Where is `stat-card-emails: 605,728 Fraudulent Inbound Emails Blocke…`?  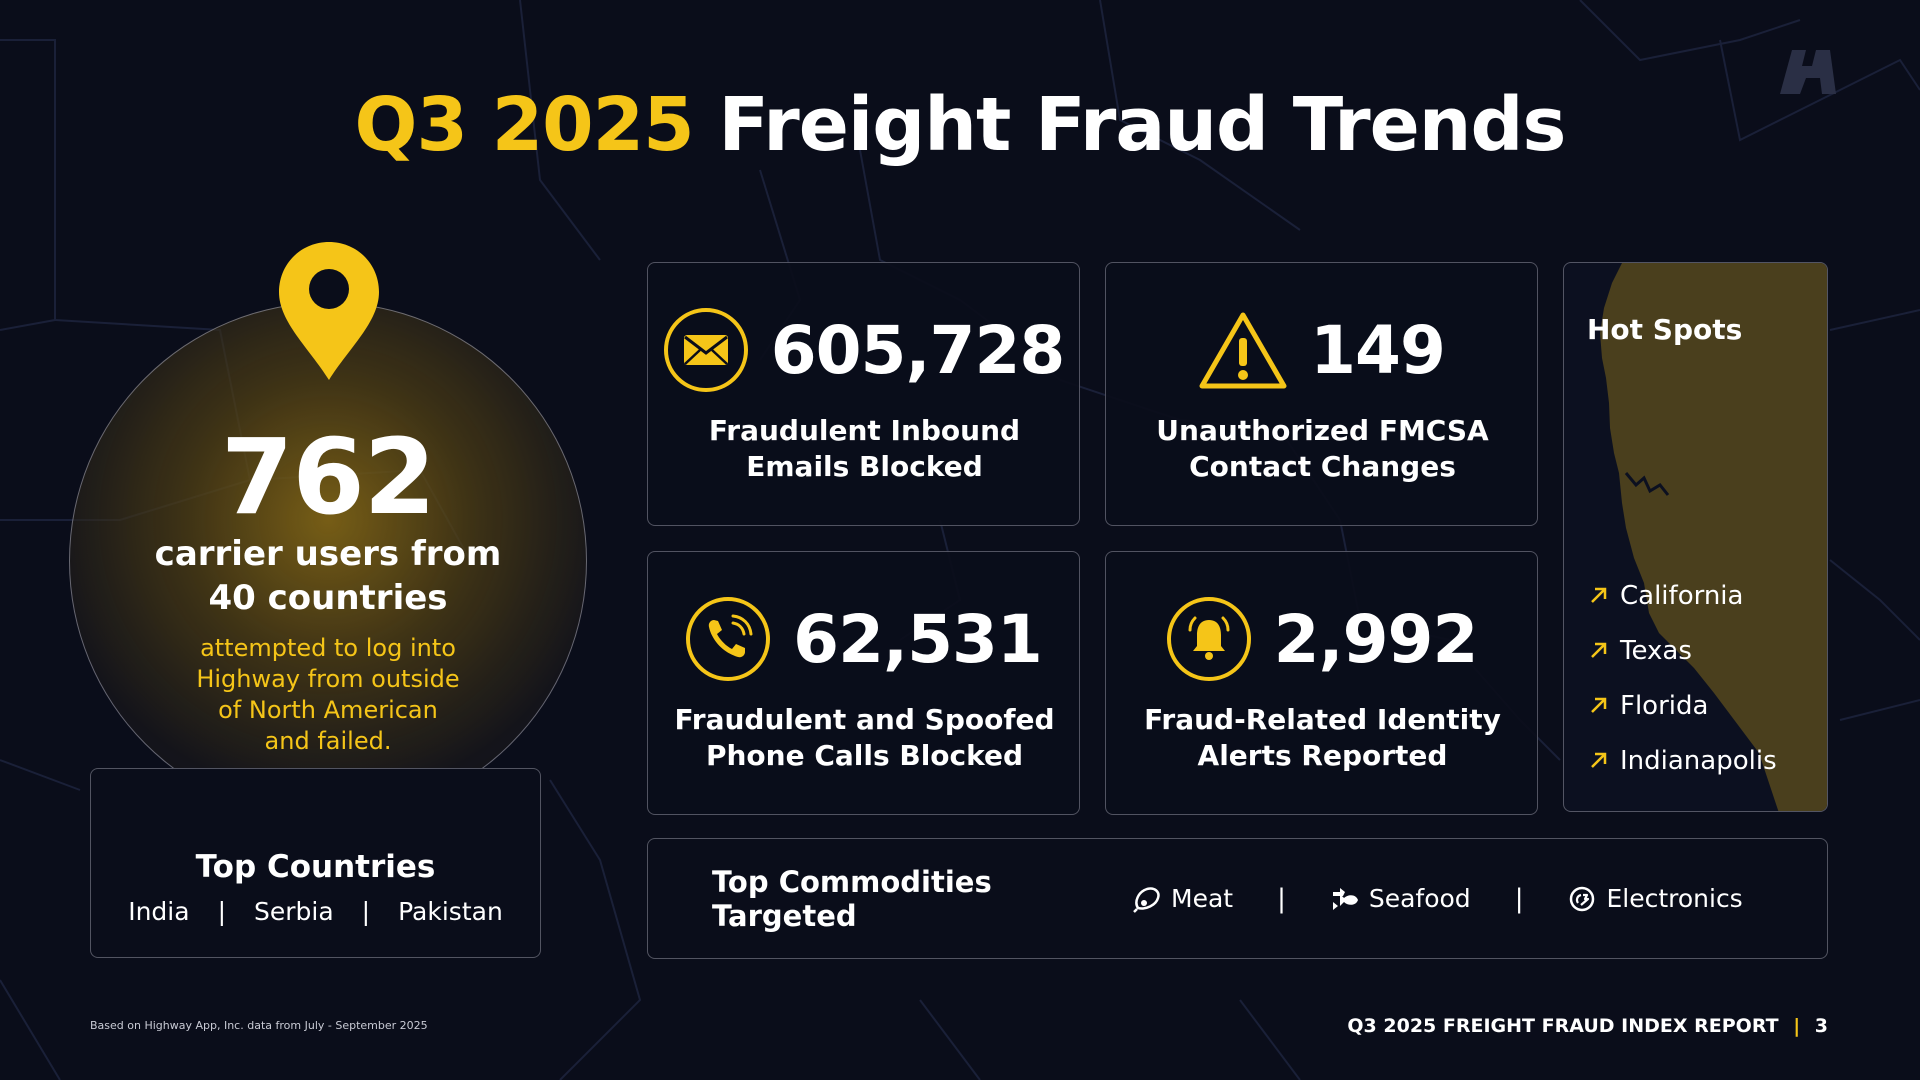
stat-card-emails: 605,728 Fraudulent Inbound Emails Blocke… is located at coordinates (863, 394).